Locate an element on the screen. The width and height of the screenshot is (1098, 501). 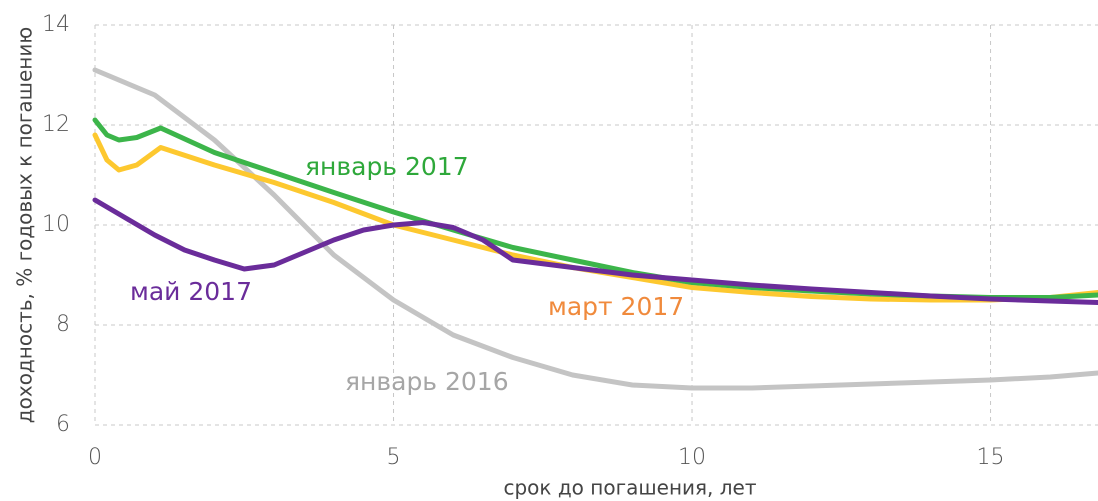
series-label: январь 2017 is located at coordinates (387, 166).